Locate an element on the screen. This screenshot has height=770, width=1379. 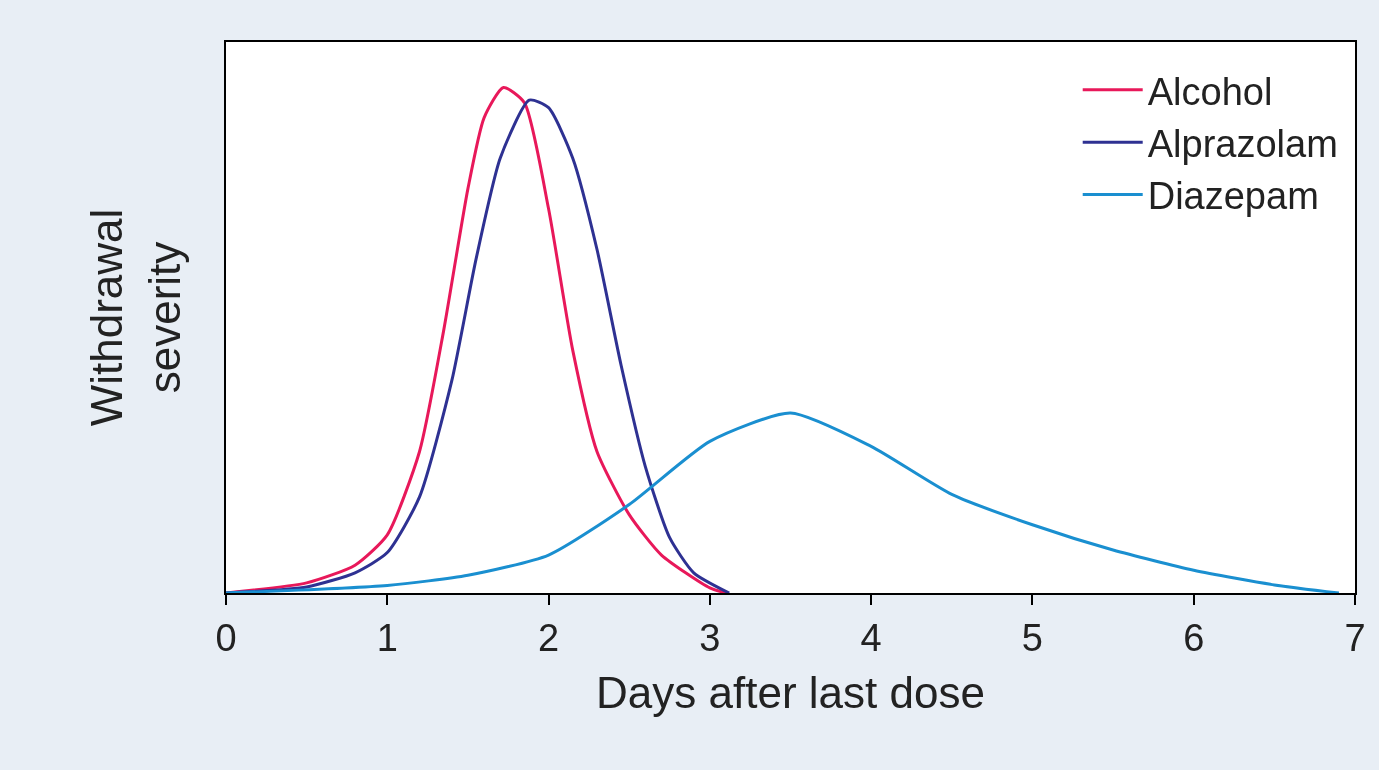
legend-label: Alcohol is located at coordinates (1210, 91).